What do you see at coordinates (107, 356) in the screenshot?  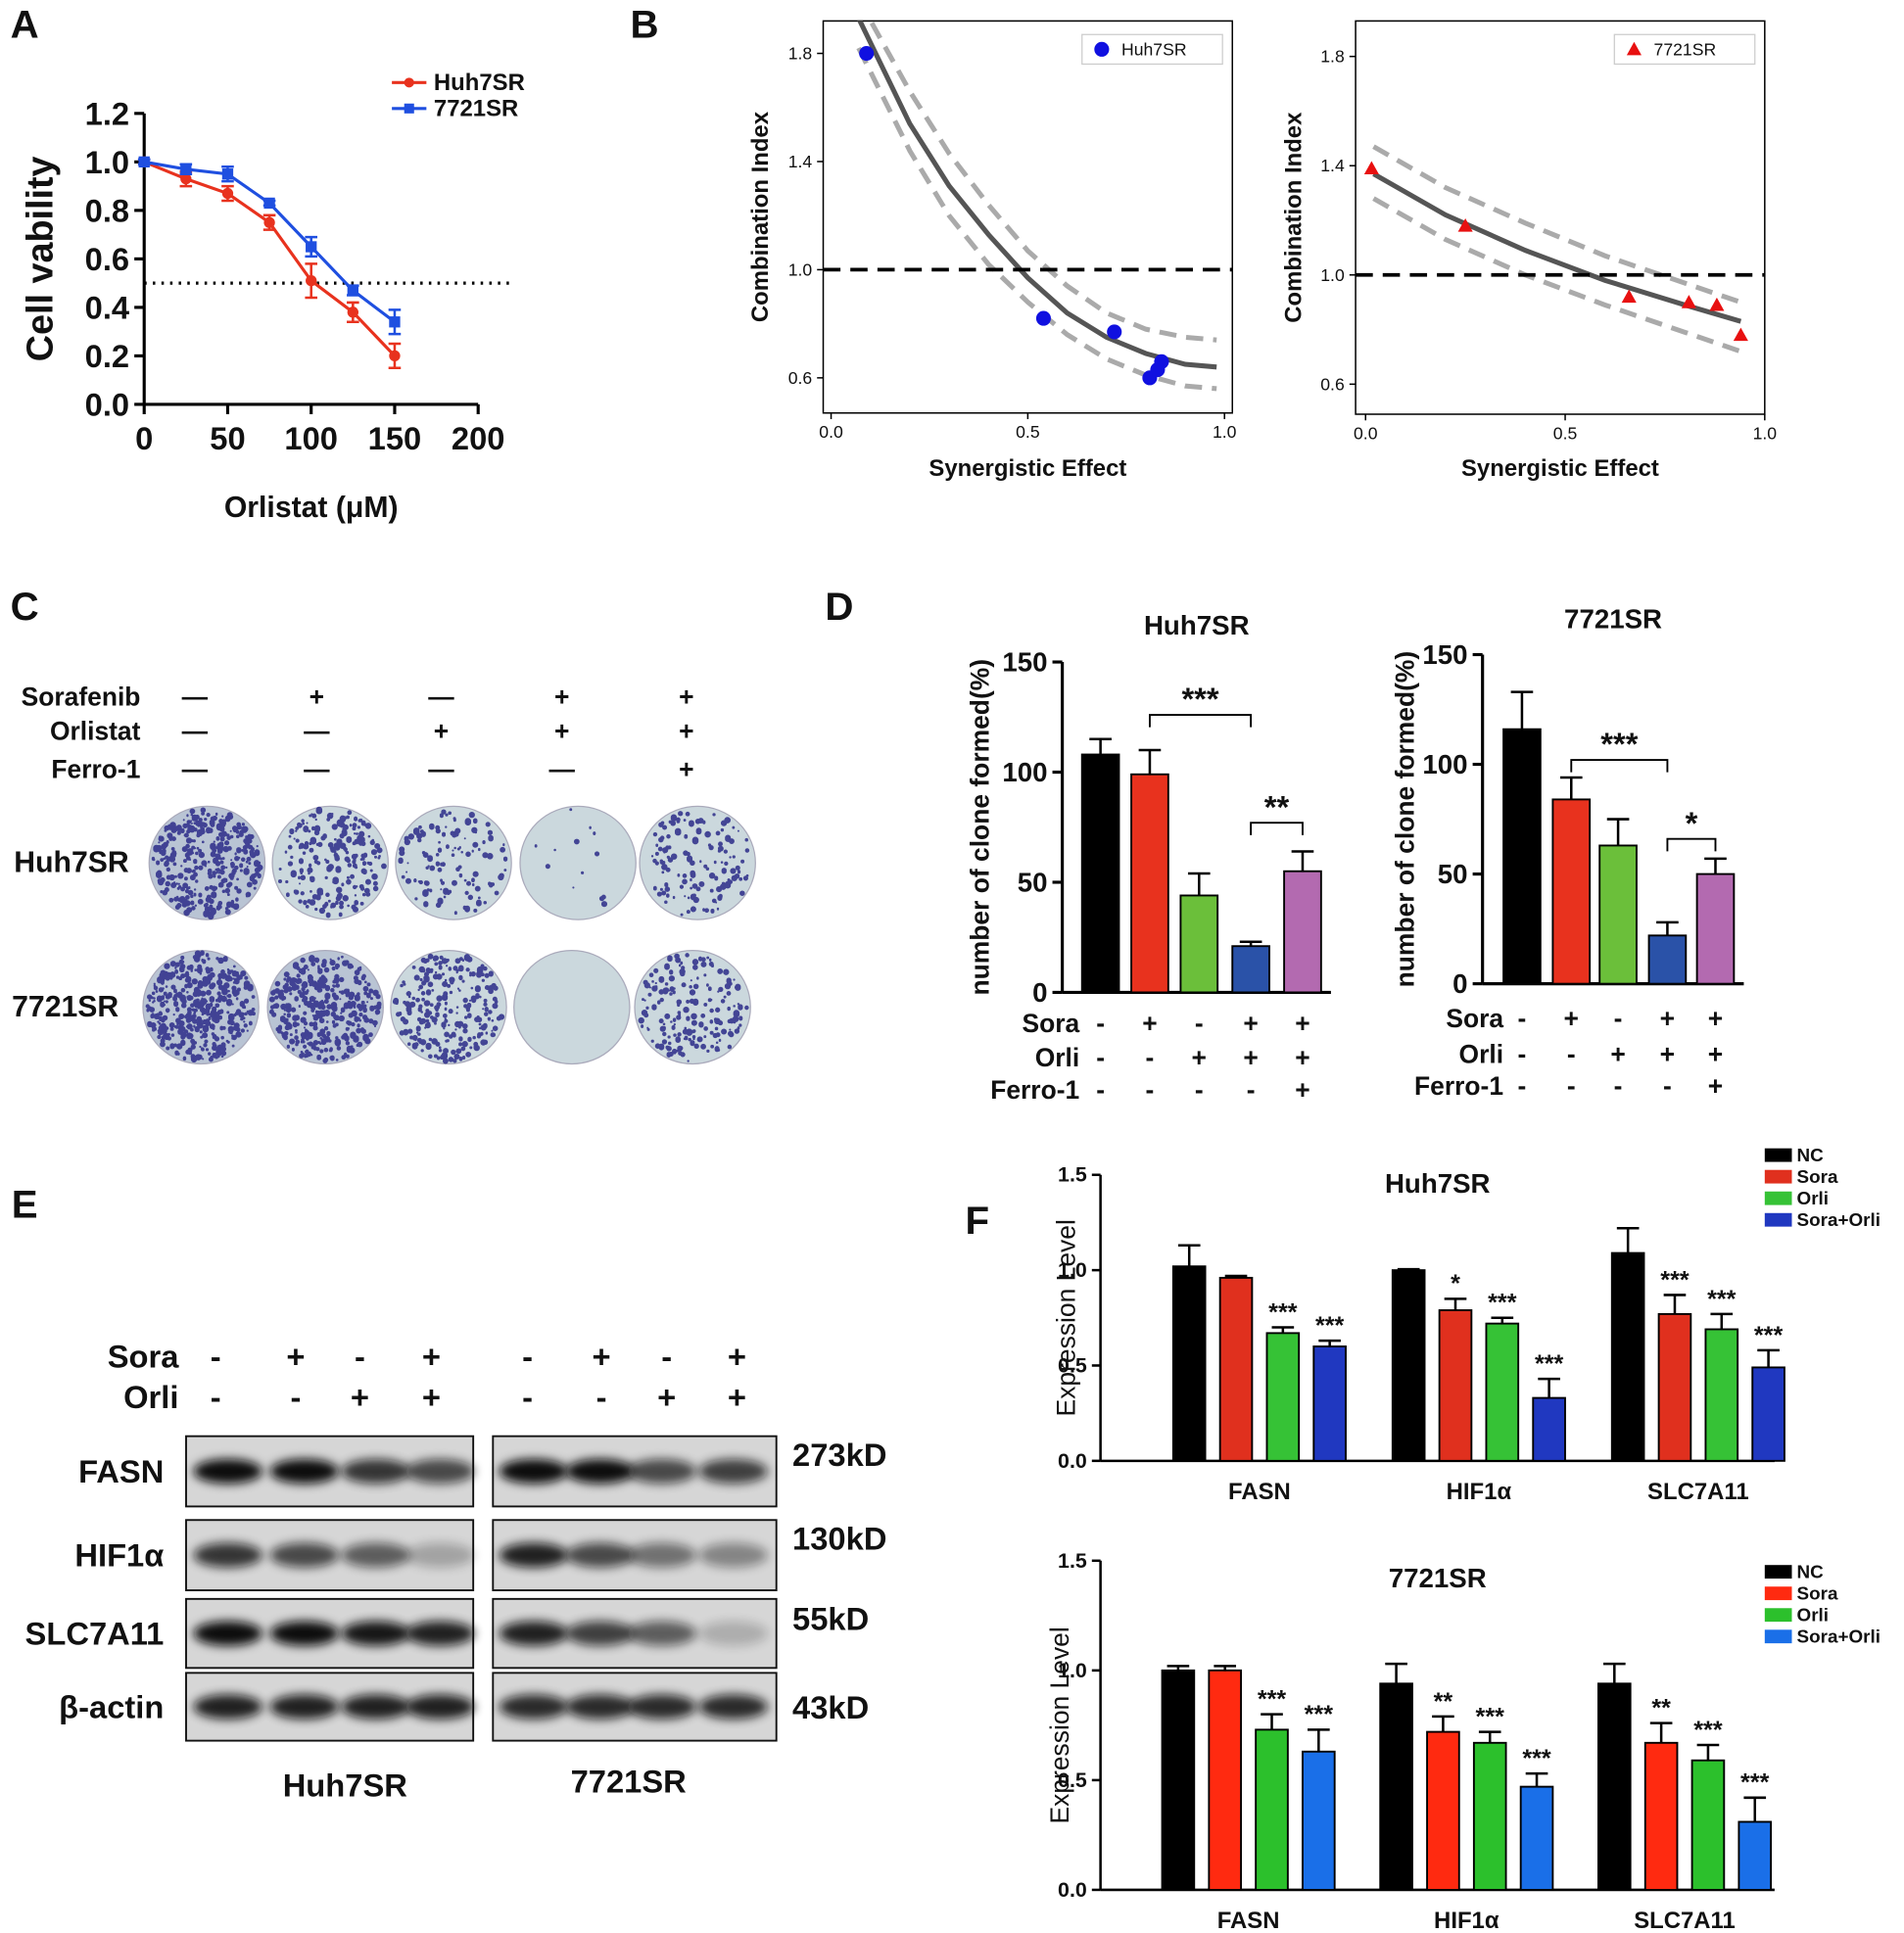 I see `y-tick-label: 0.2` at bounding box center [107, 356].